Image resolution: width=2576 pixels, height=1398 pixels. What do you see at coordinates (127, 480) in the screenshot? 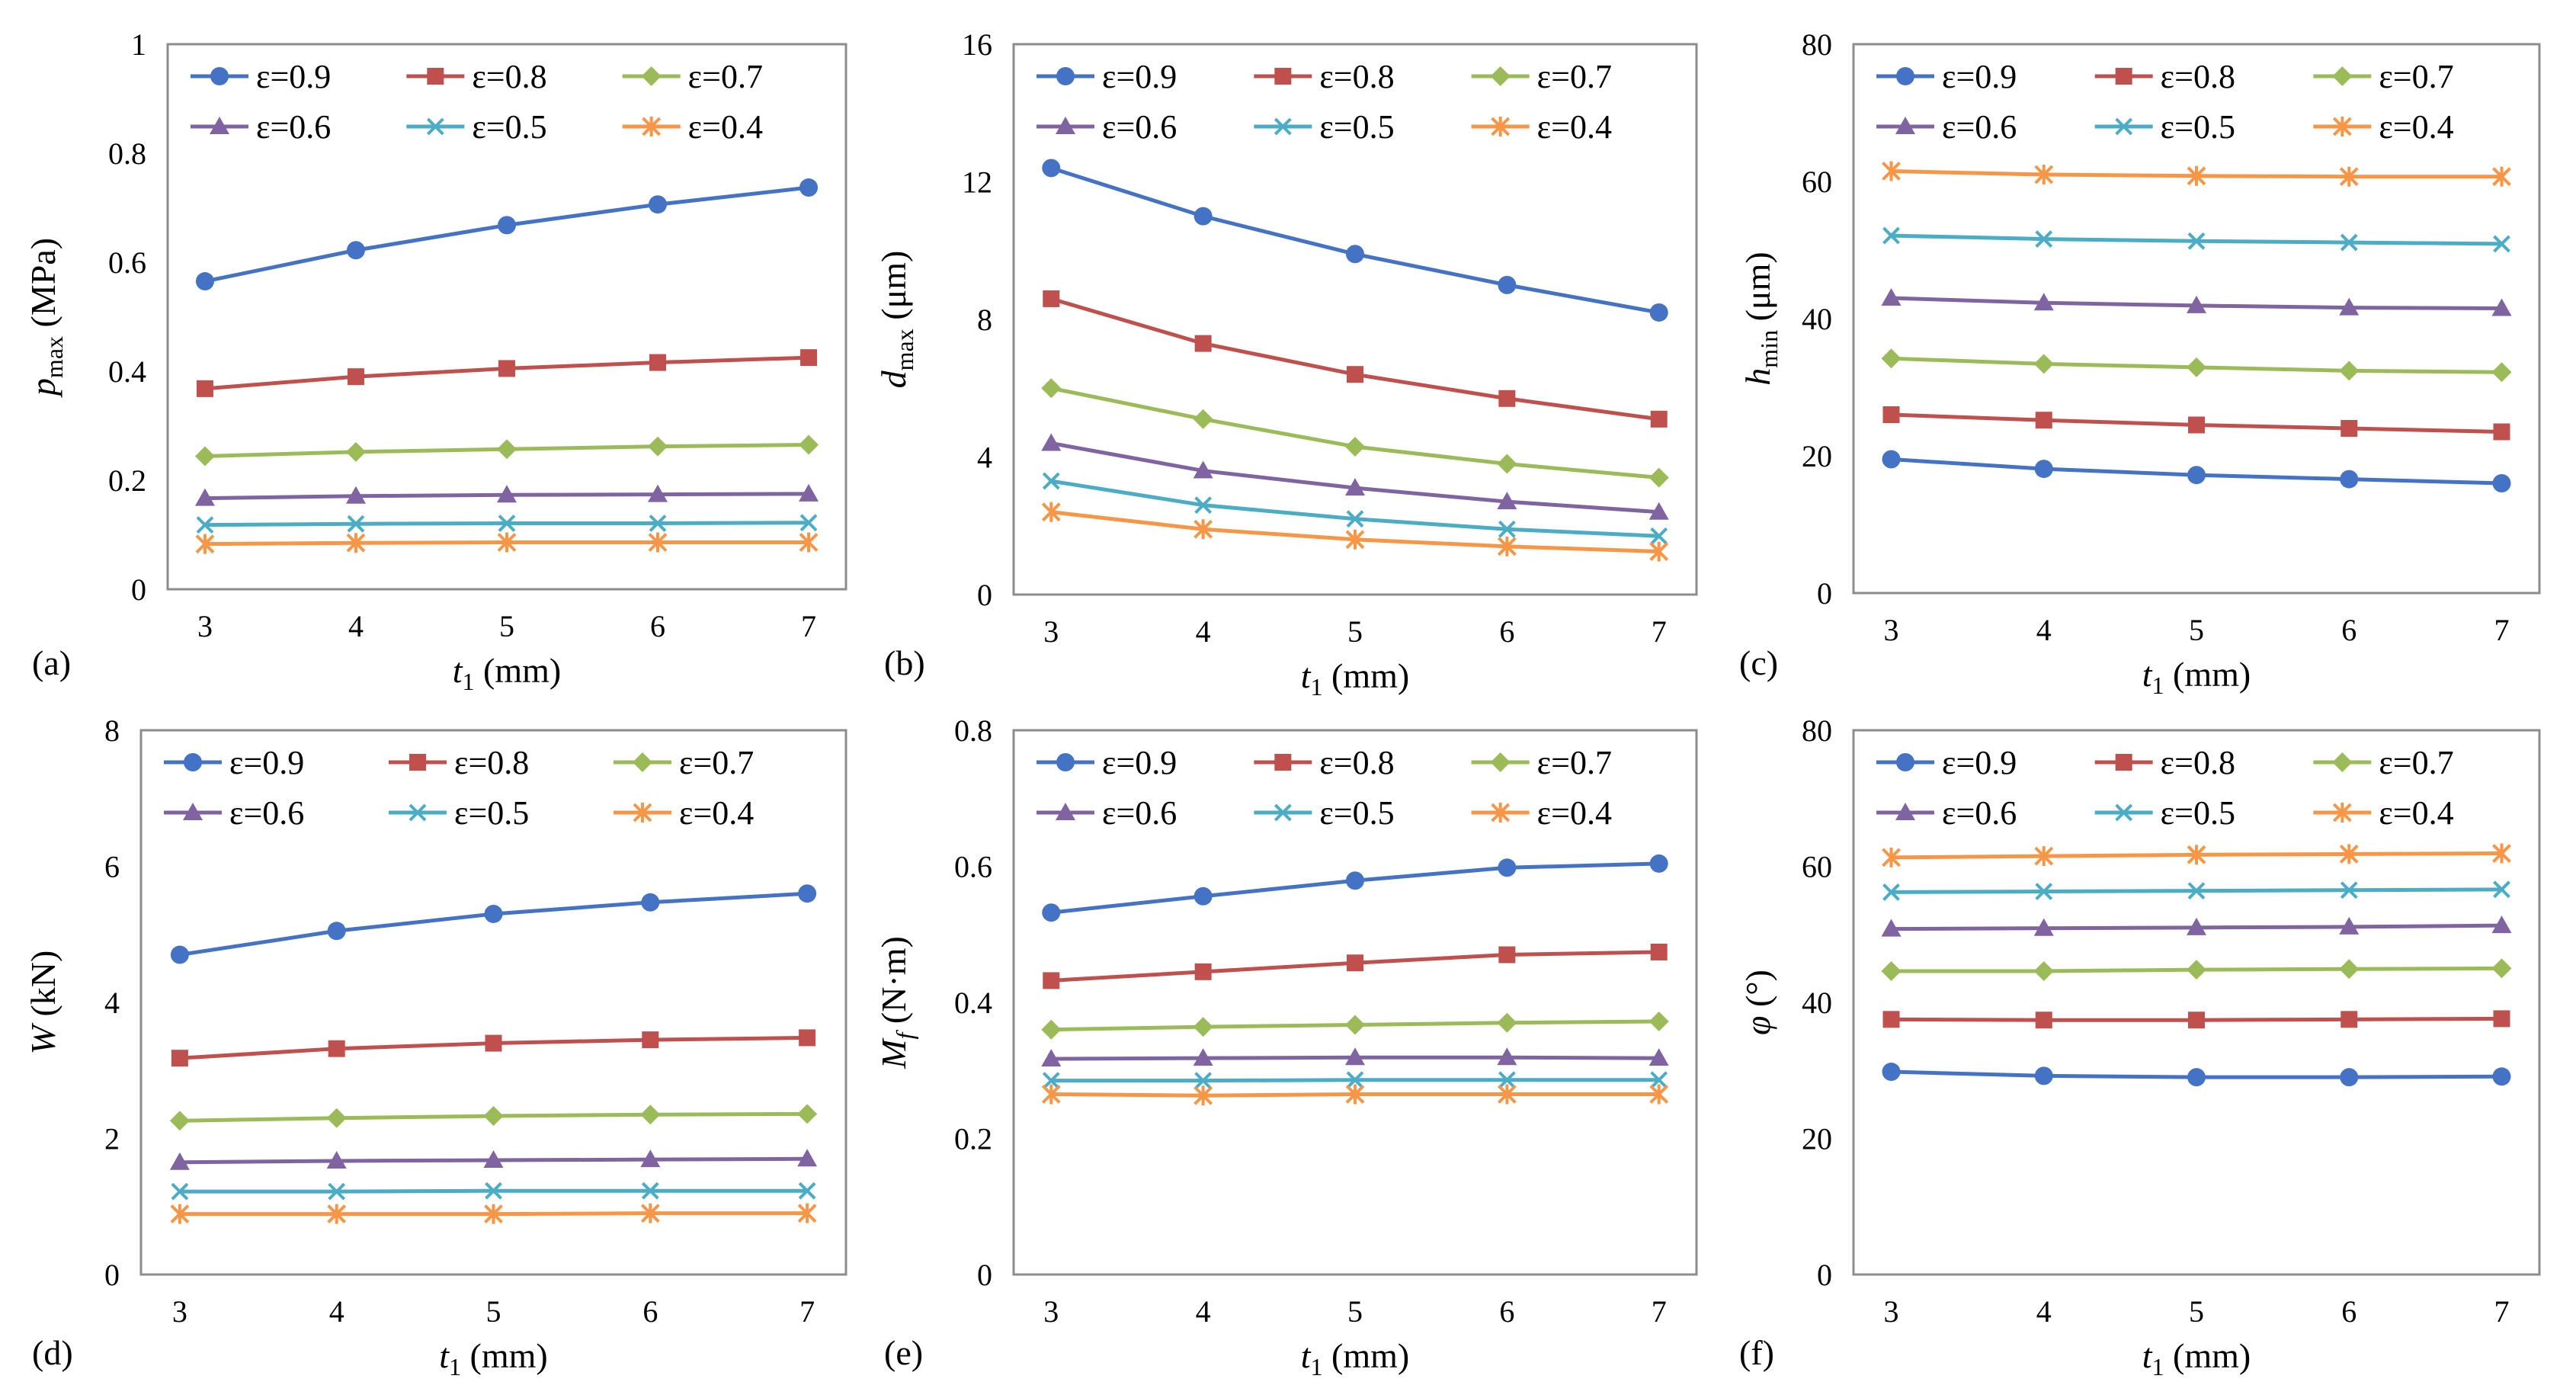
I see `y-tick-label: 0.2` at bounding box center [127, 480].